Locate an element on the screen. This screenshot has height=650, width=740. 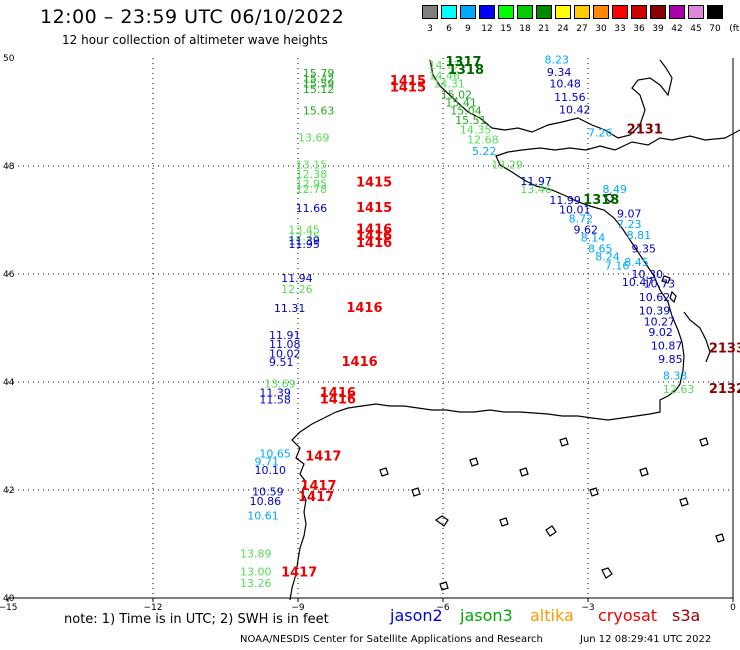
wave-height-value: 9.02 is located at coordinates (660, 332).